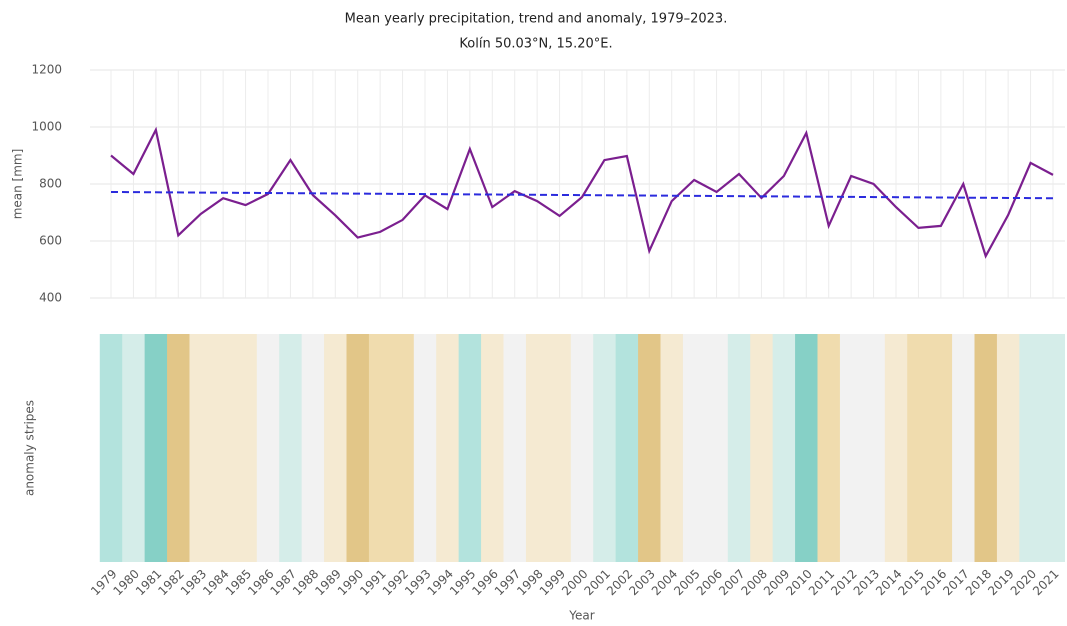 The image size is (1067, 626). Describe the element at coordinates (1045, 582) in the screenshot. I see `x-tick-label: 2021` at that location.